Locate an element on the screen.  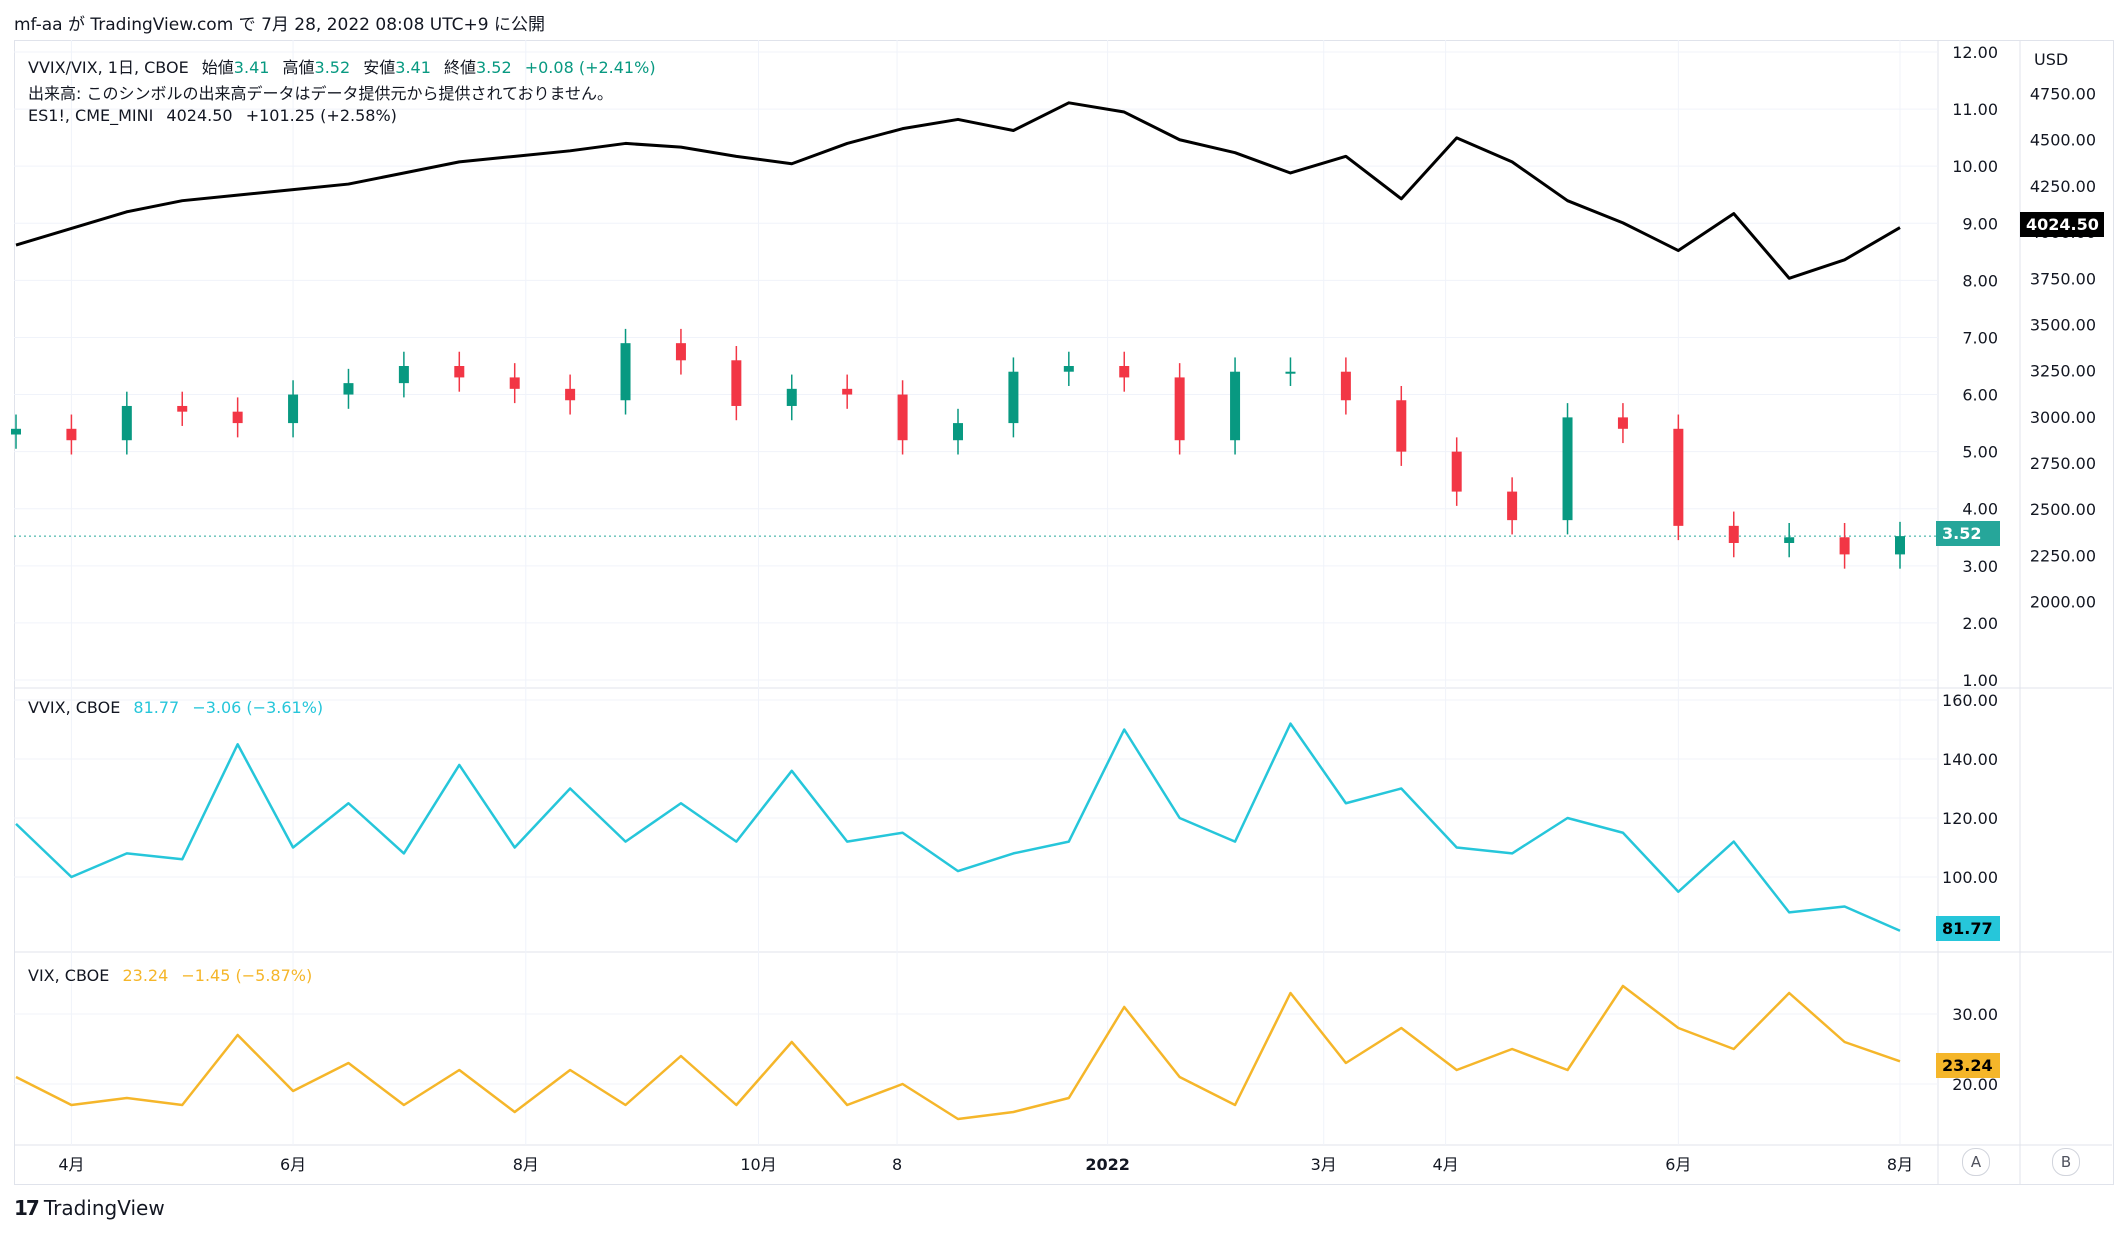
legend-high-label: 高値 is located at coordinates (298, 67).